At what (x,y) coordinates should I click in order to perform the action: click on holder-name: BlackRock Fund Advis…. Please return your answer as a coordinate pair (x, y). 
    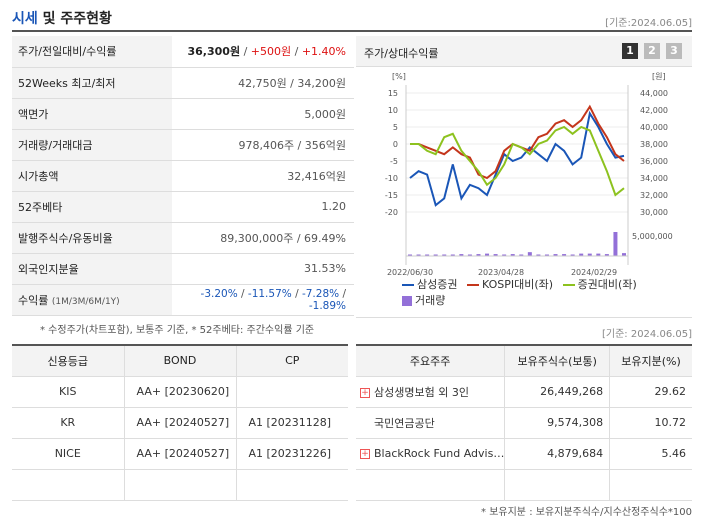
    Looking at the image, I should click on (439, 453).